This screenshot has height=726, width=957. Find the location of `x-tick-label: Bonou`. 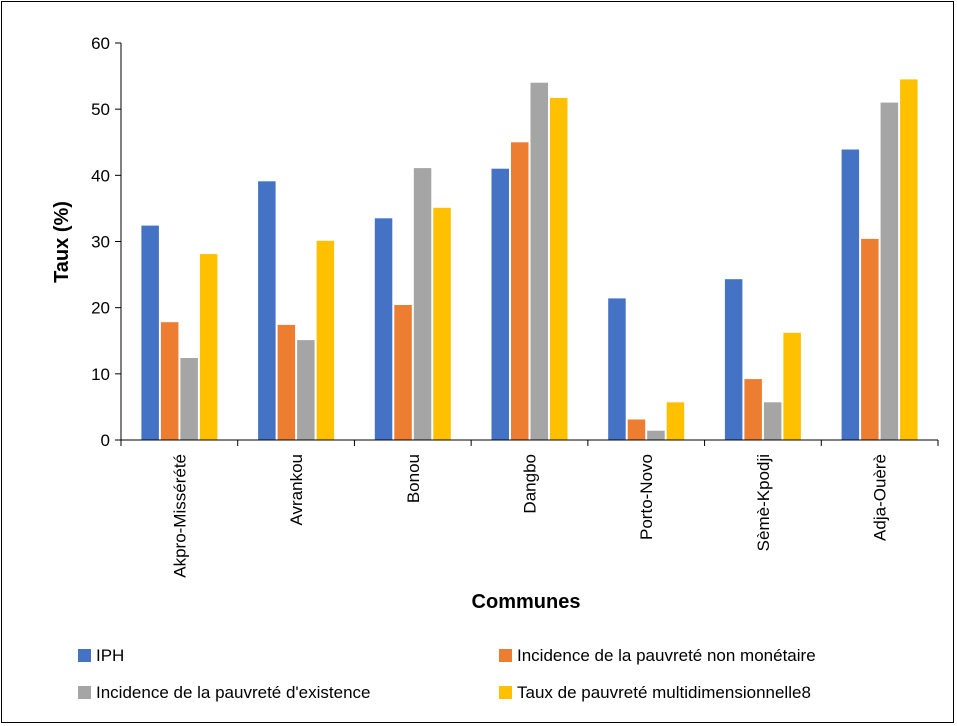

x-tick-label: Bonou is located at coordinates (413, 478).